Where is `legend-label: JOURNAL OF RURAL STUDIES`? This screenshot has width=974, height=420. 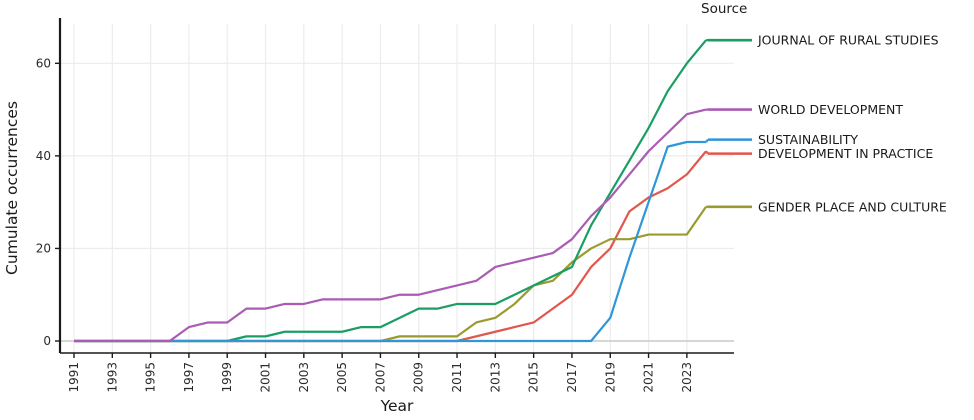
legend-label: JOURNAL OF RURAL STUDIES is located at coordinates (848, 40).